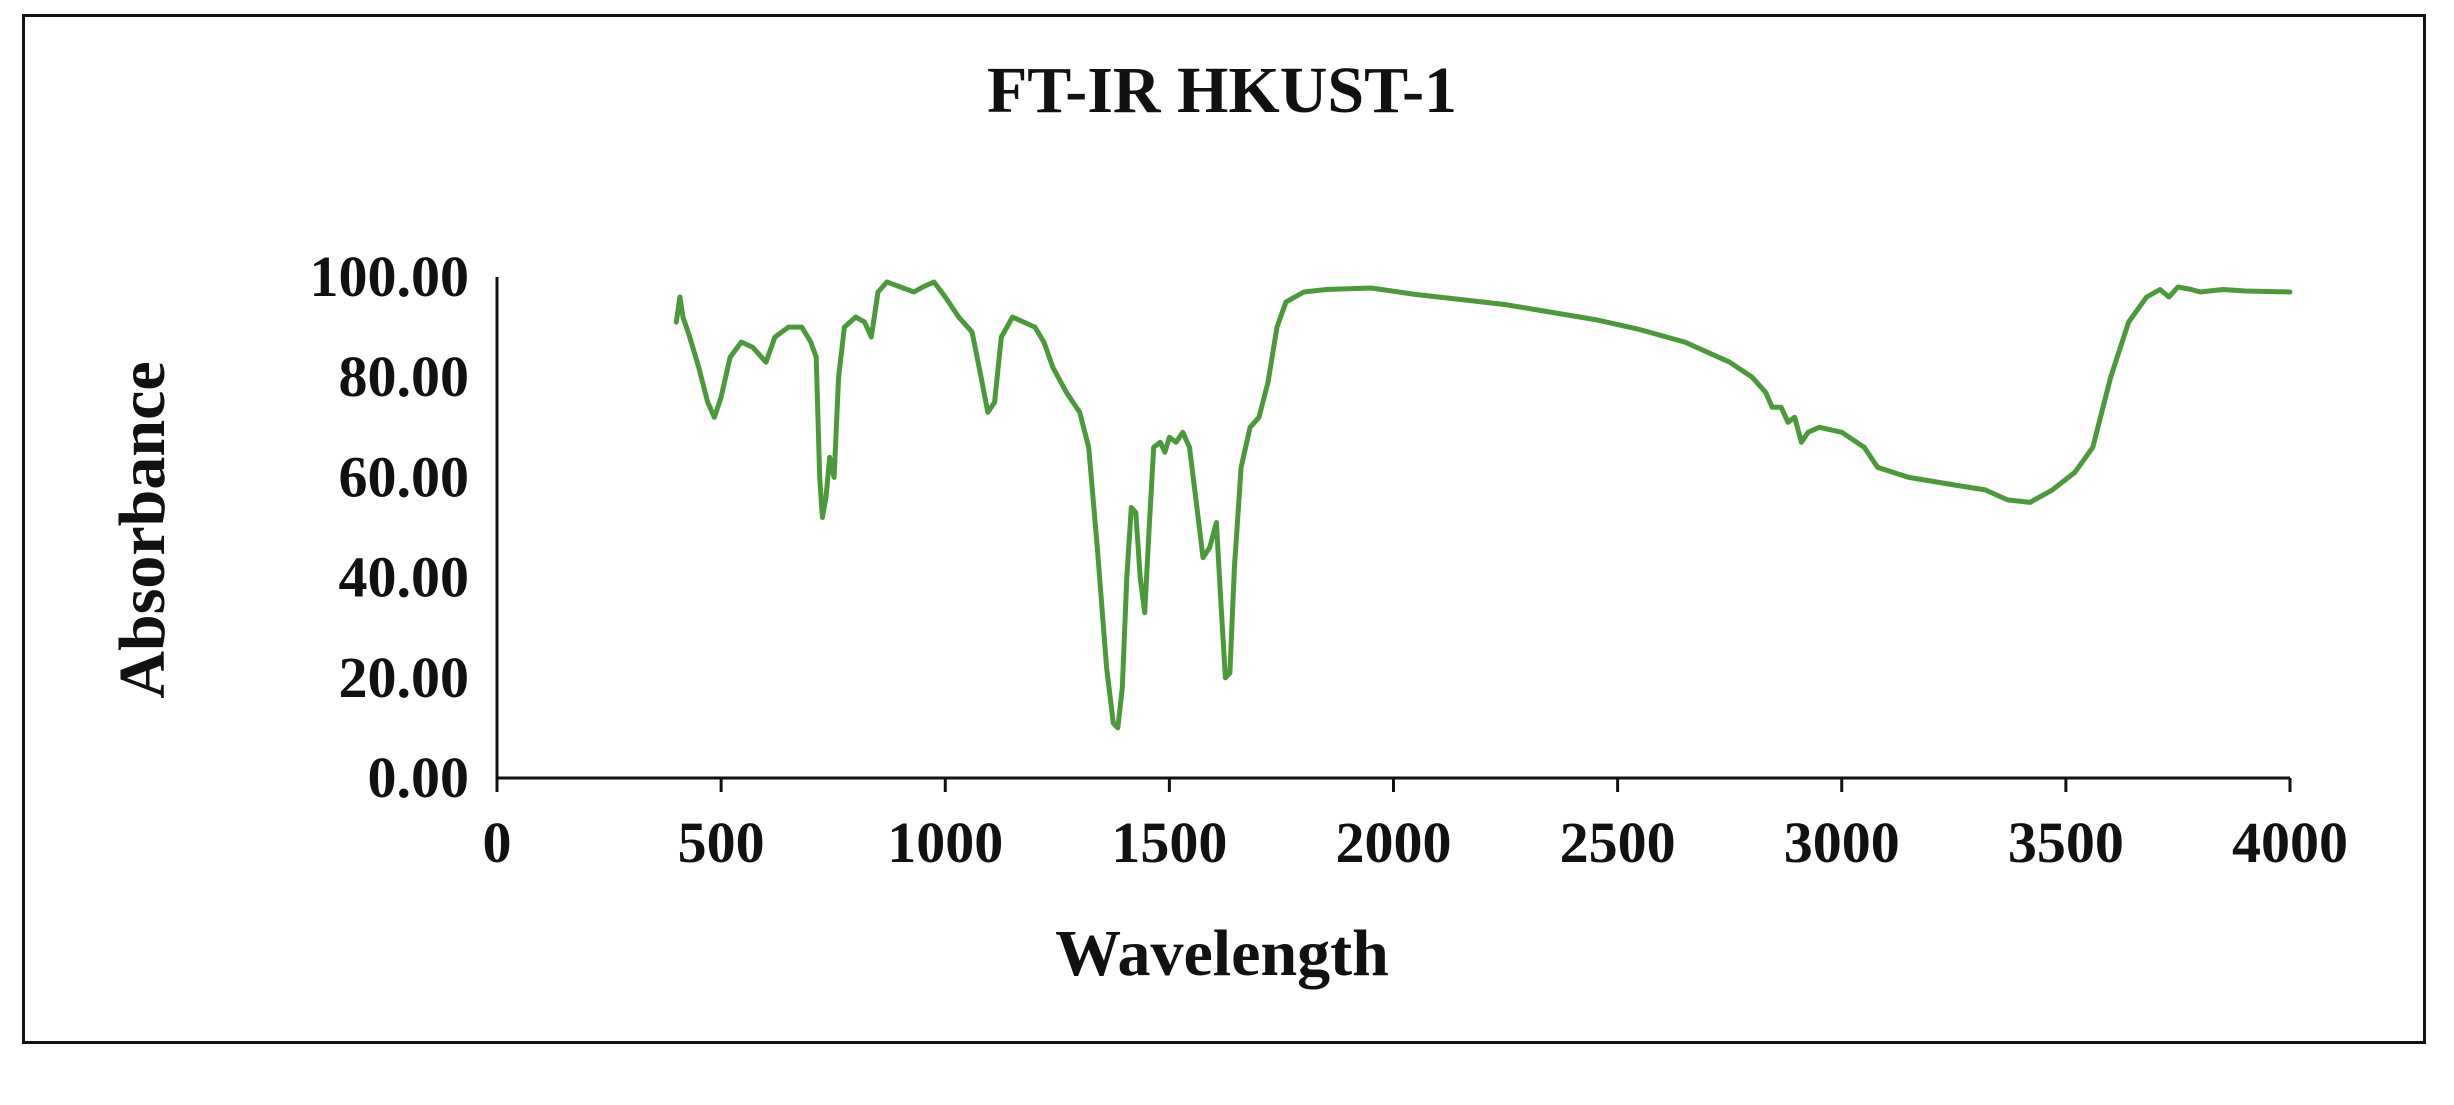 This screenshot has height=1105, width=2454. Describe the element at coordinates (1169, 842) in the screenshot. I see `x-tick-label: 1500` at that location.